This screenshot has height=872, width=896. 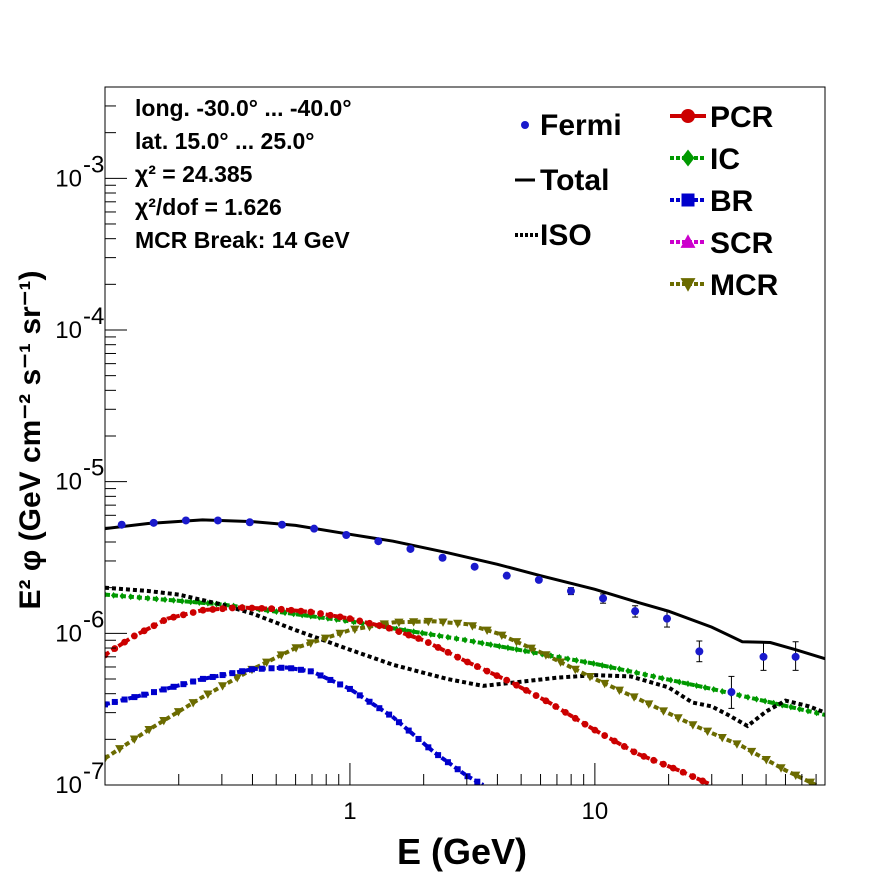 What do you see at coordinates (79, 475) in the screenshot?
I see `y-tick-labels: 10-710-610-510-410-3` at bounding box center [79, 475].